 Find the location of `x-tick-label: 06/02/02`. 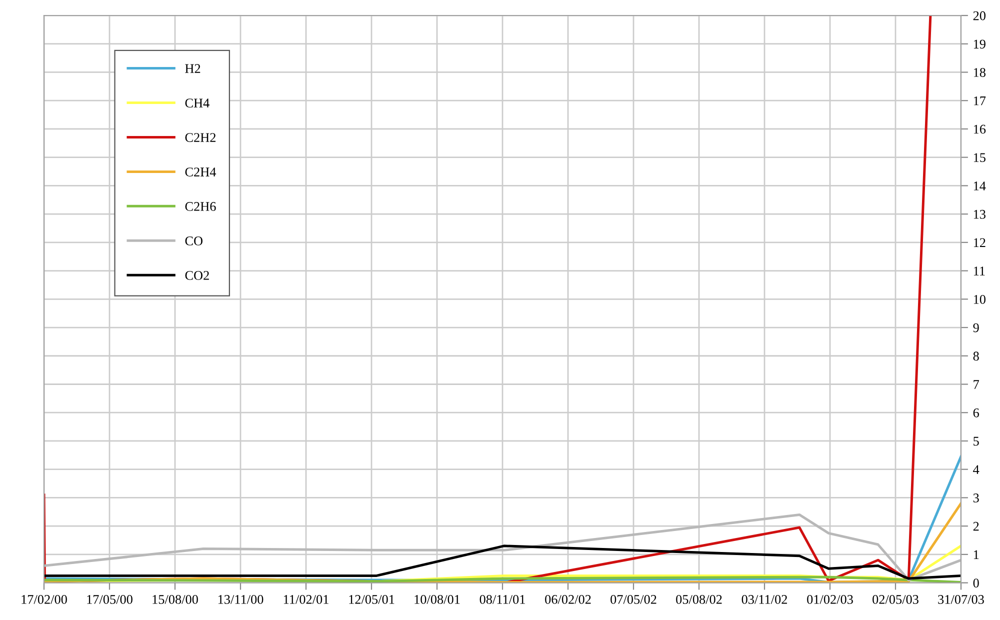

x-tick-label: 06/02/02 is located at coordinates (568, 599).